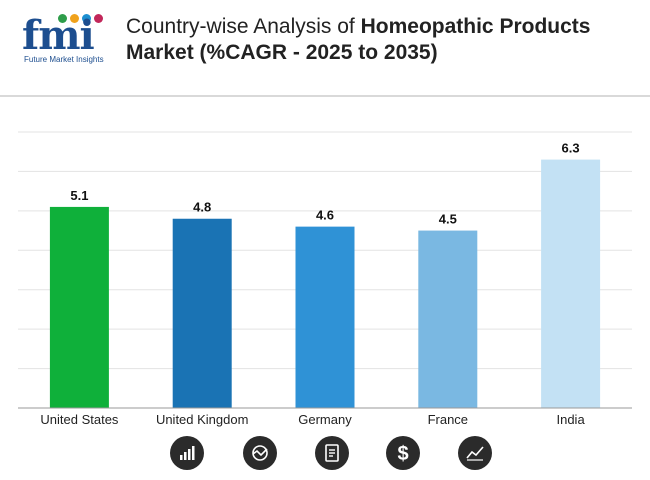  I want to click on trend-icon, so click(475, 453).